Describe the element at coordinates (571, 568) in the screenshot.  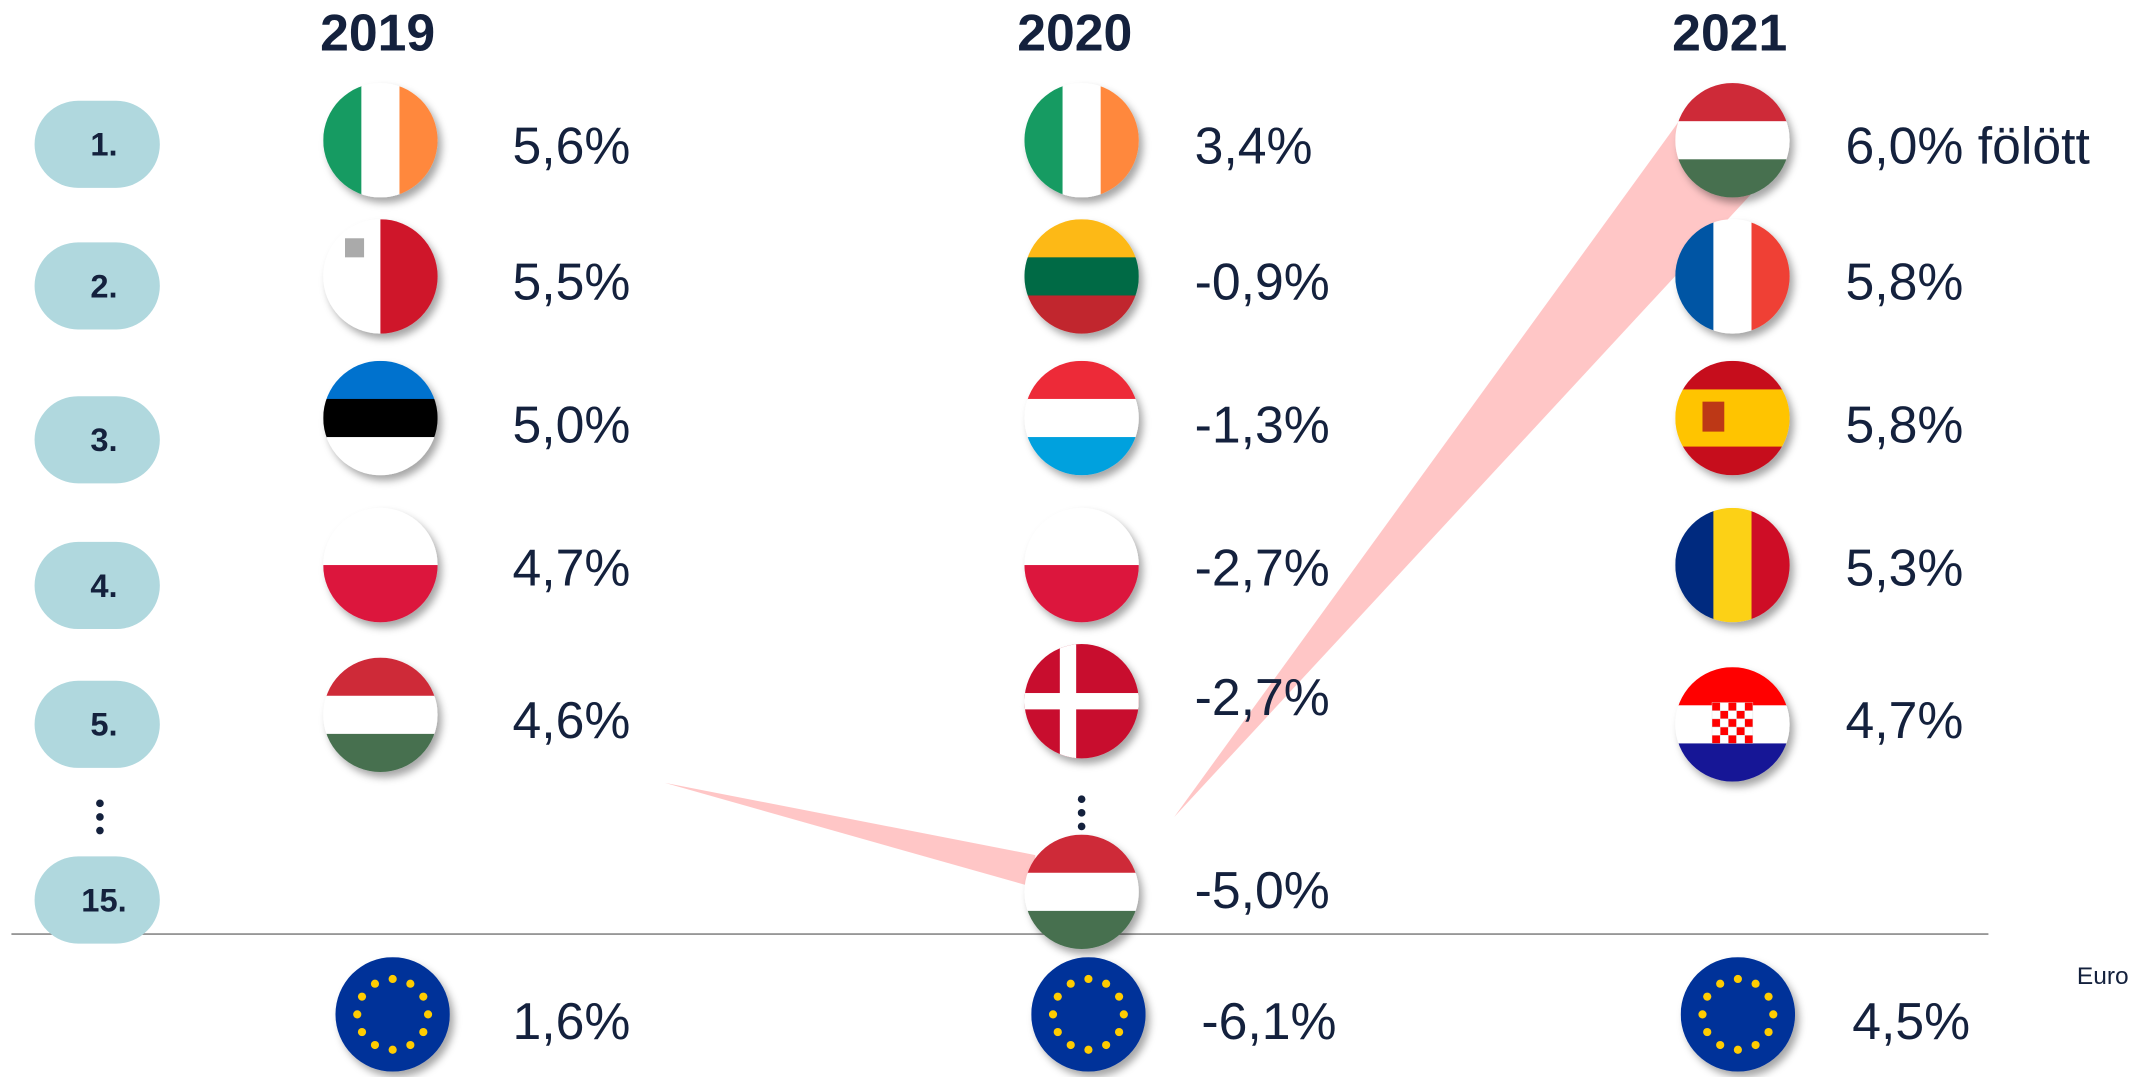
I see `value-label: 4,7%` at that location.